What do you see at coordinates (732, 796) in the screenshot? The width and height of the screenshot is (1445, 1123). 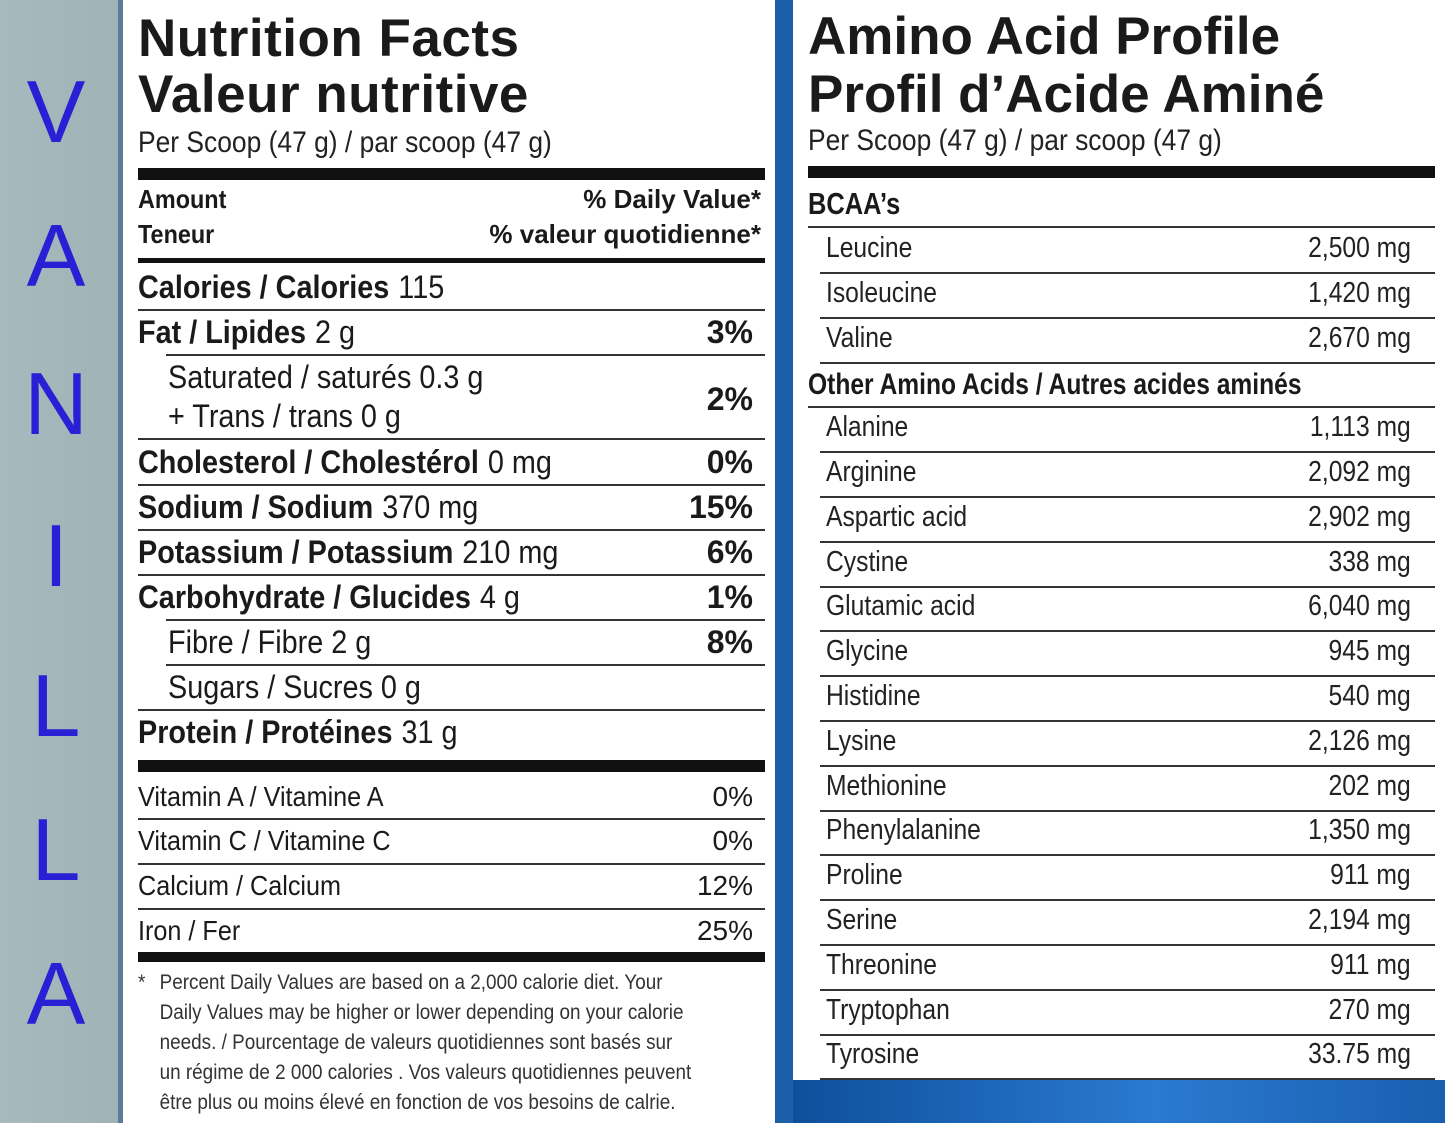 I see `vitamin-pct: 0%` at bounding box center [732, 796].